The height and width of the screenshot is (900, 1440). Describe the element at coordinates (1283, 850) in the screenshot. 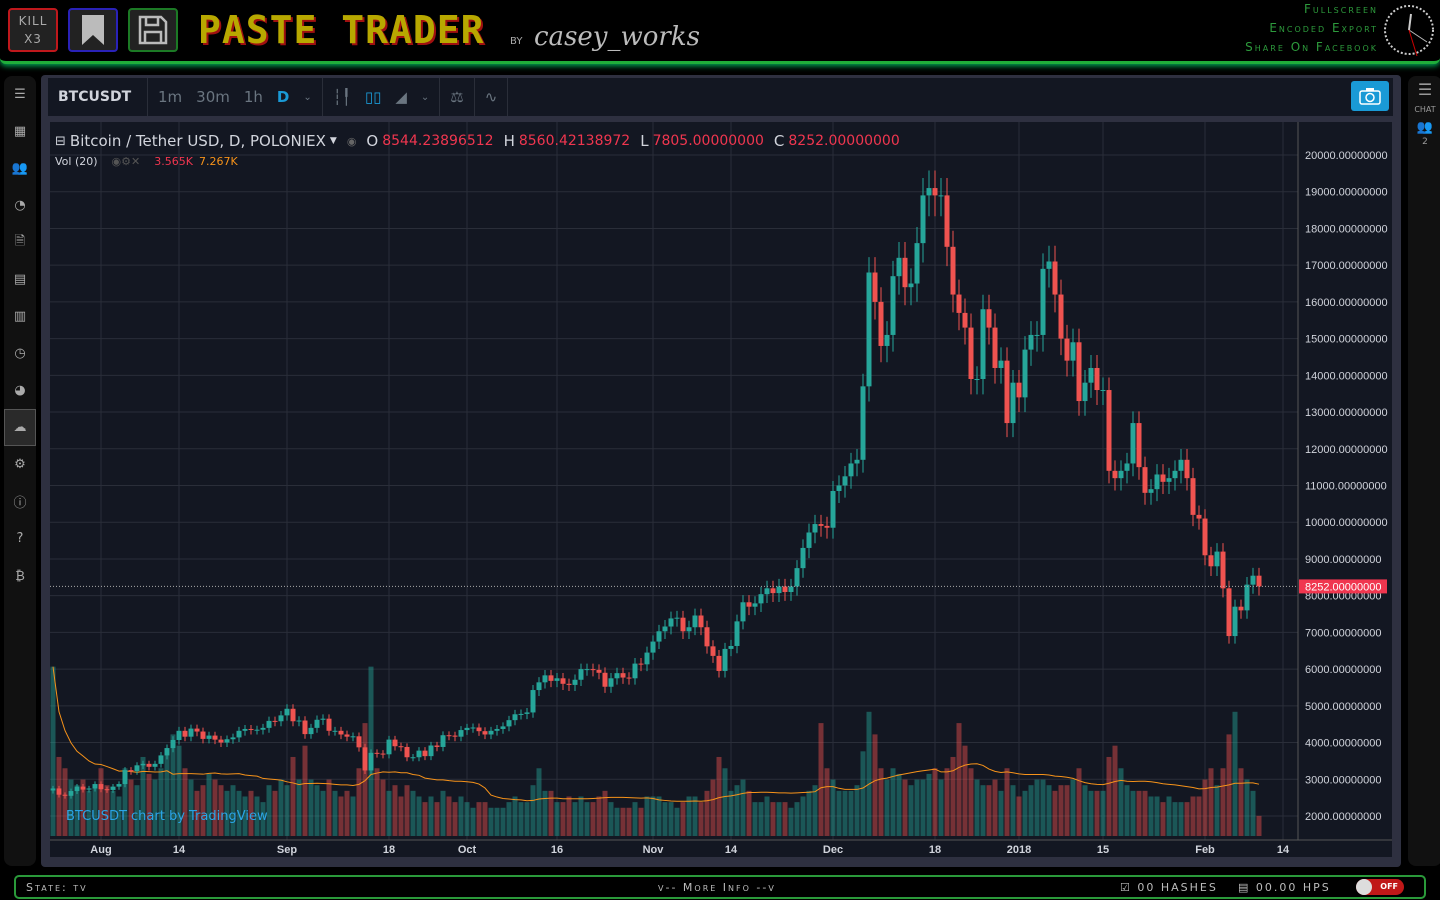

I see `time-tick-label: 14` at that location.